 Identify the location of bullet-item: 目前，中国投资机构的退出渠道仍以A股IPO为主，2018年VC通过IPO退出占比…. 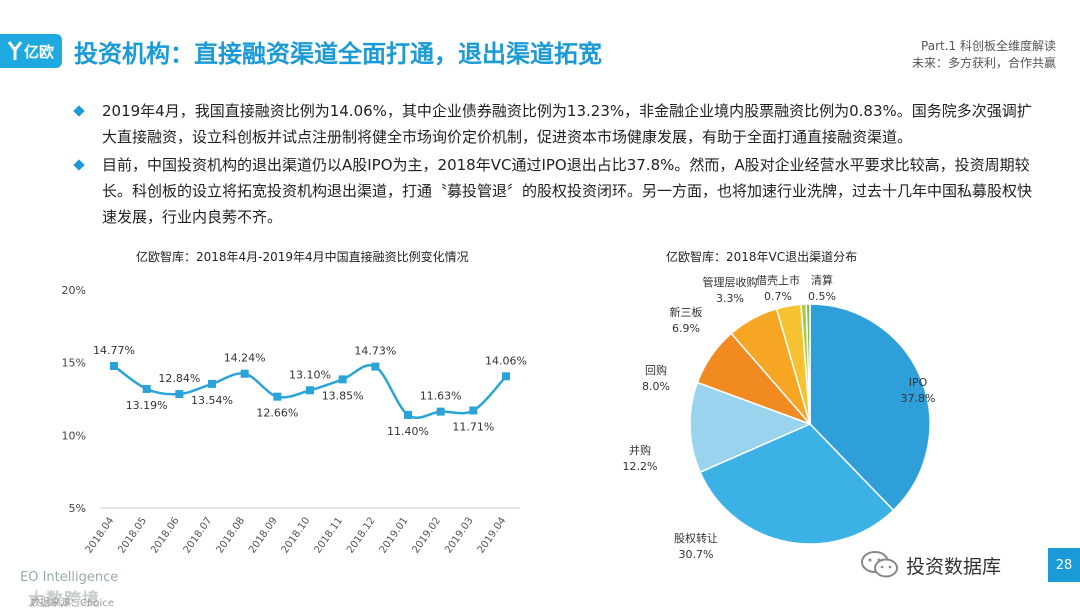
(552, 191).